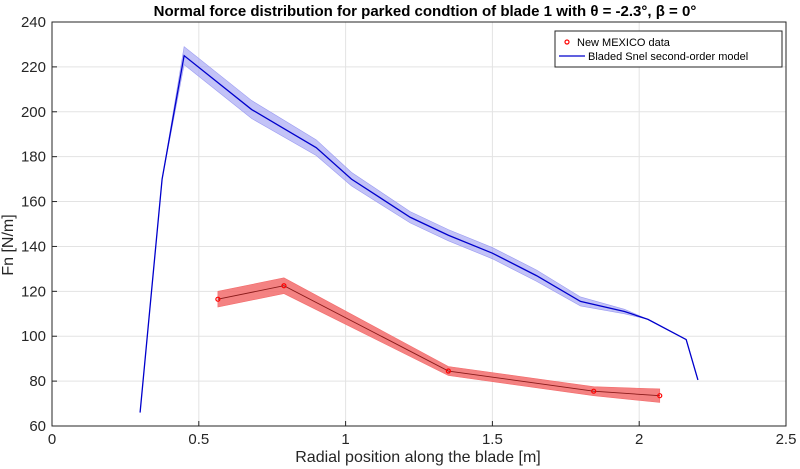 This screenshot has width=800, height=469. Describe the element at coordinates (33, 157) in the screenshot. I see `y-tick-label: 180` at that location.